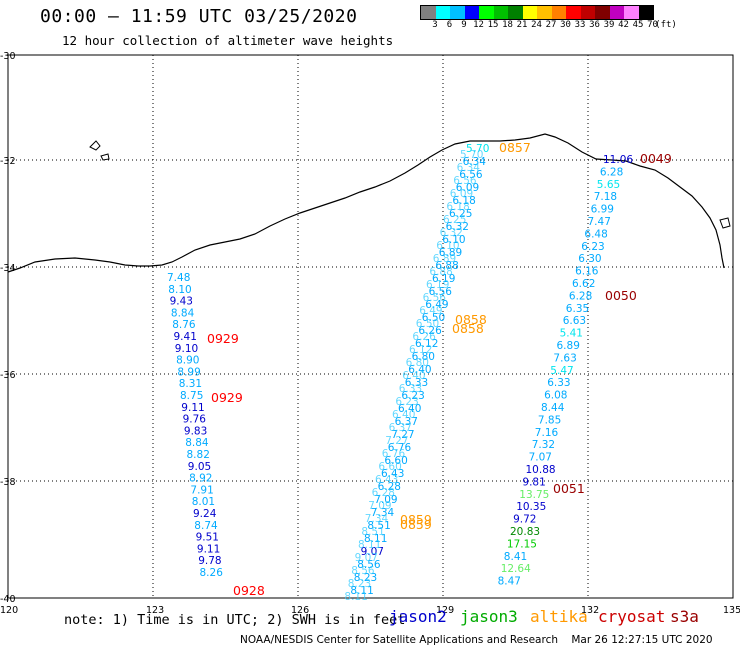  What do you see at coordinates (594, 25) in the screenshot?
I see `color-scale-label: 36` at bounding box center [594, 25].